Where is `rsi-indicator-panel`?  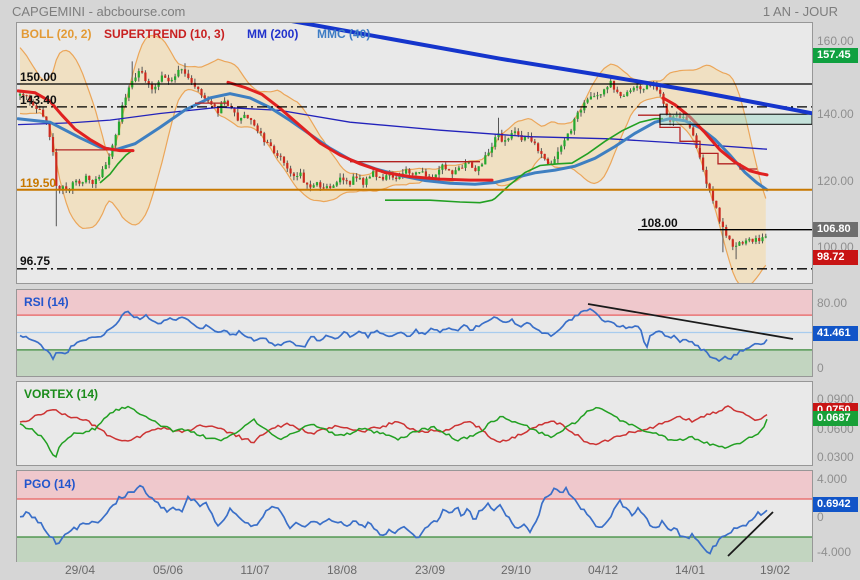 rsi-indicator-panel is located at coordinates (414, 333).